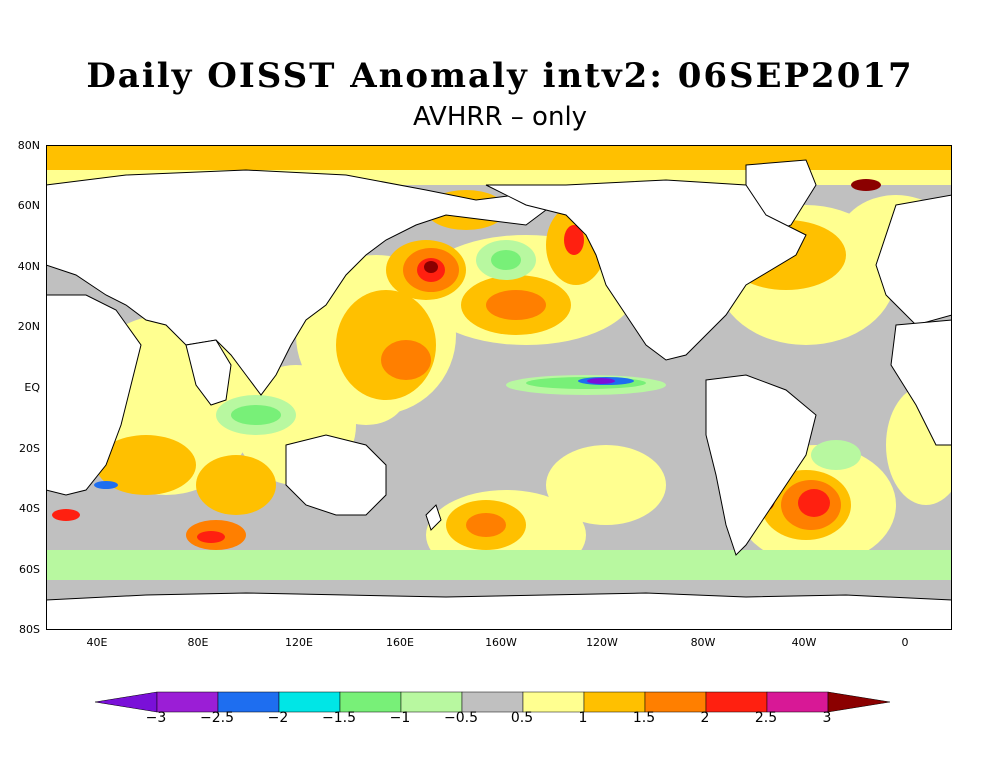 Image resolution: width=1000 pixels, height=772 pixels. Describe the element at coordinates (339, 718) in the screenshot. I see `colorbar-label: −1.5` at that location.